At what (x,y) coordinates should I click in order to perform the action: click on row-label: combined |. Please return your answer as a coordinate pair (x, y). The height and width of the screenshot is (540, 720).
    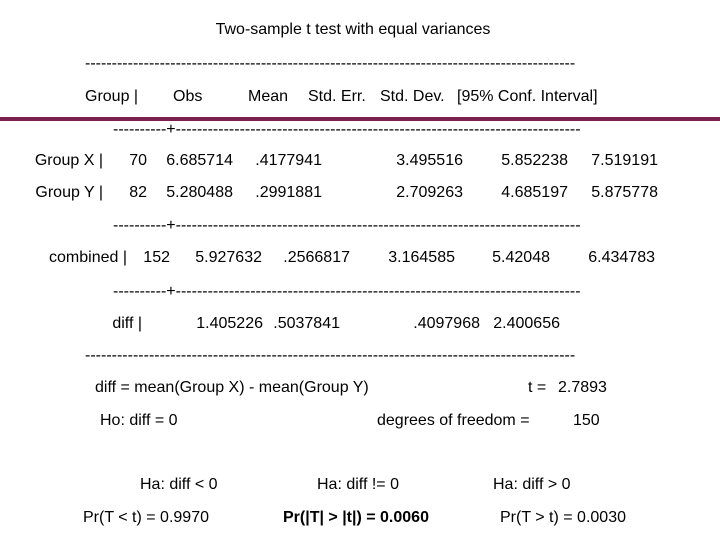
    Looking at the image, I should click on (88, 257).